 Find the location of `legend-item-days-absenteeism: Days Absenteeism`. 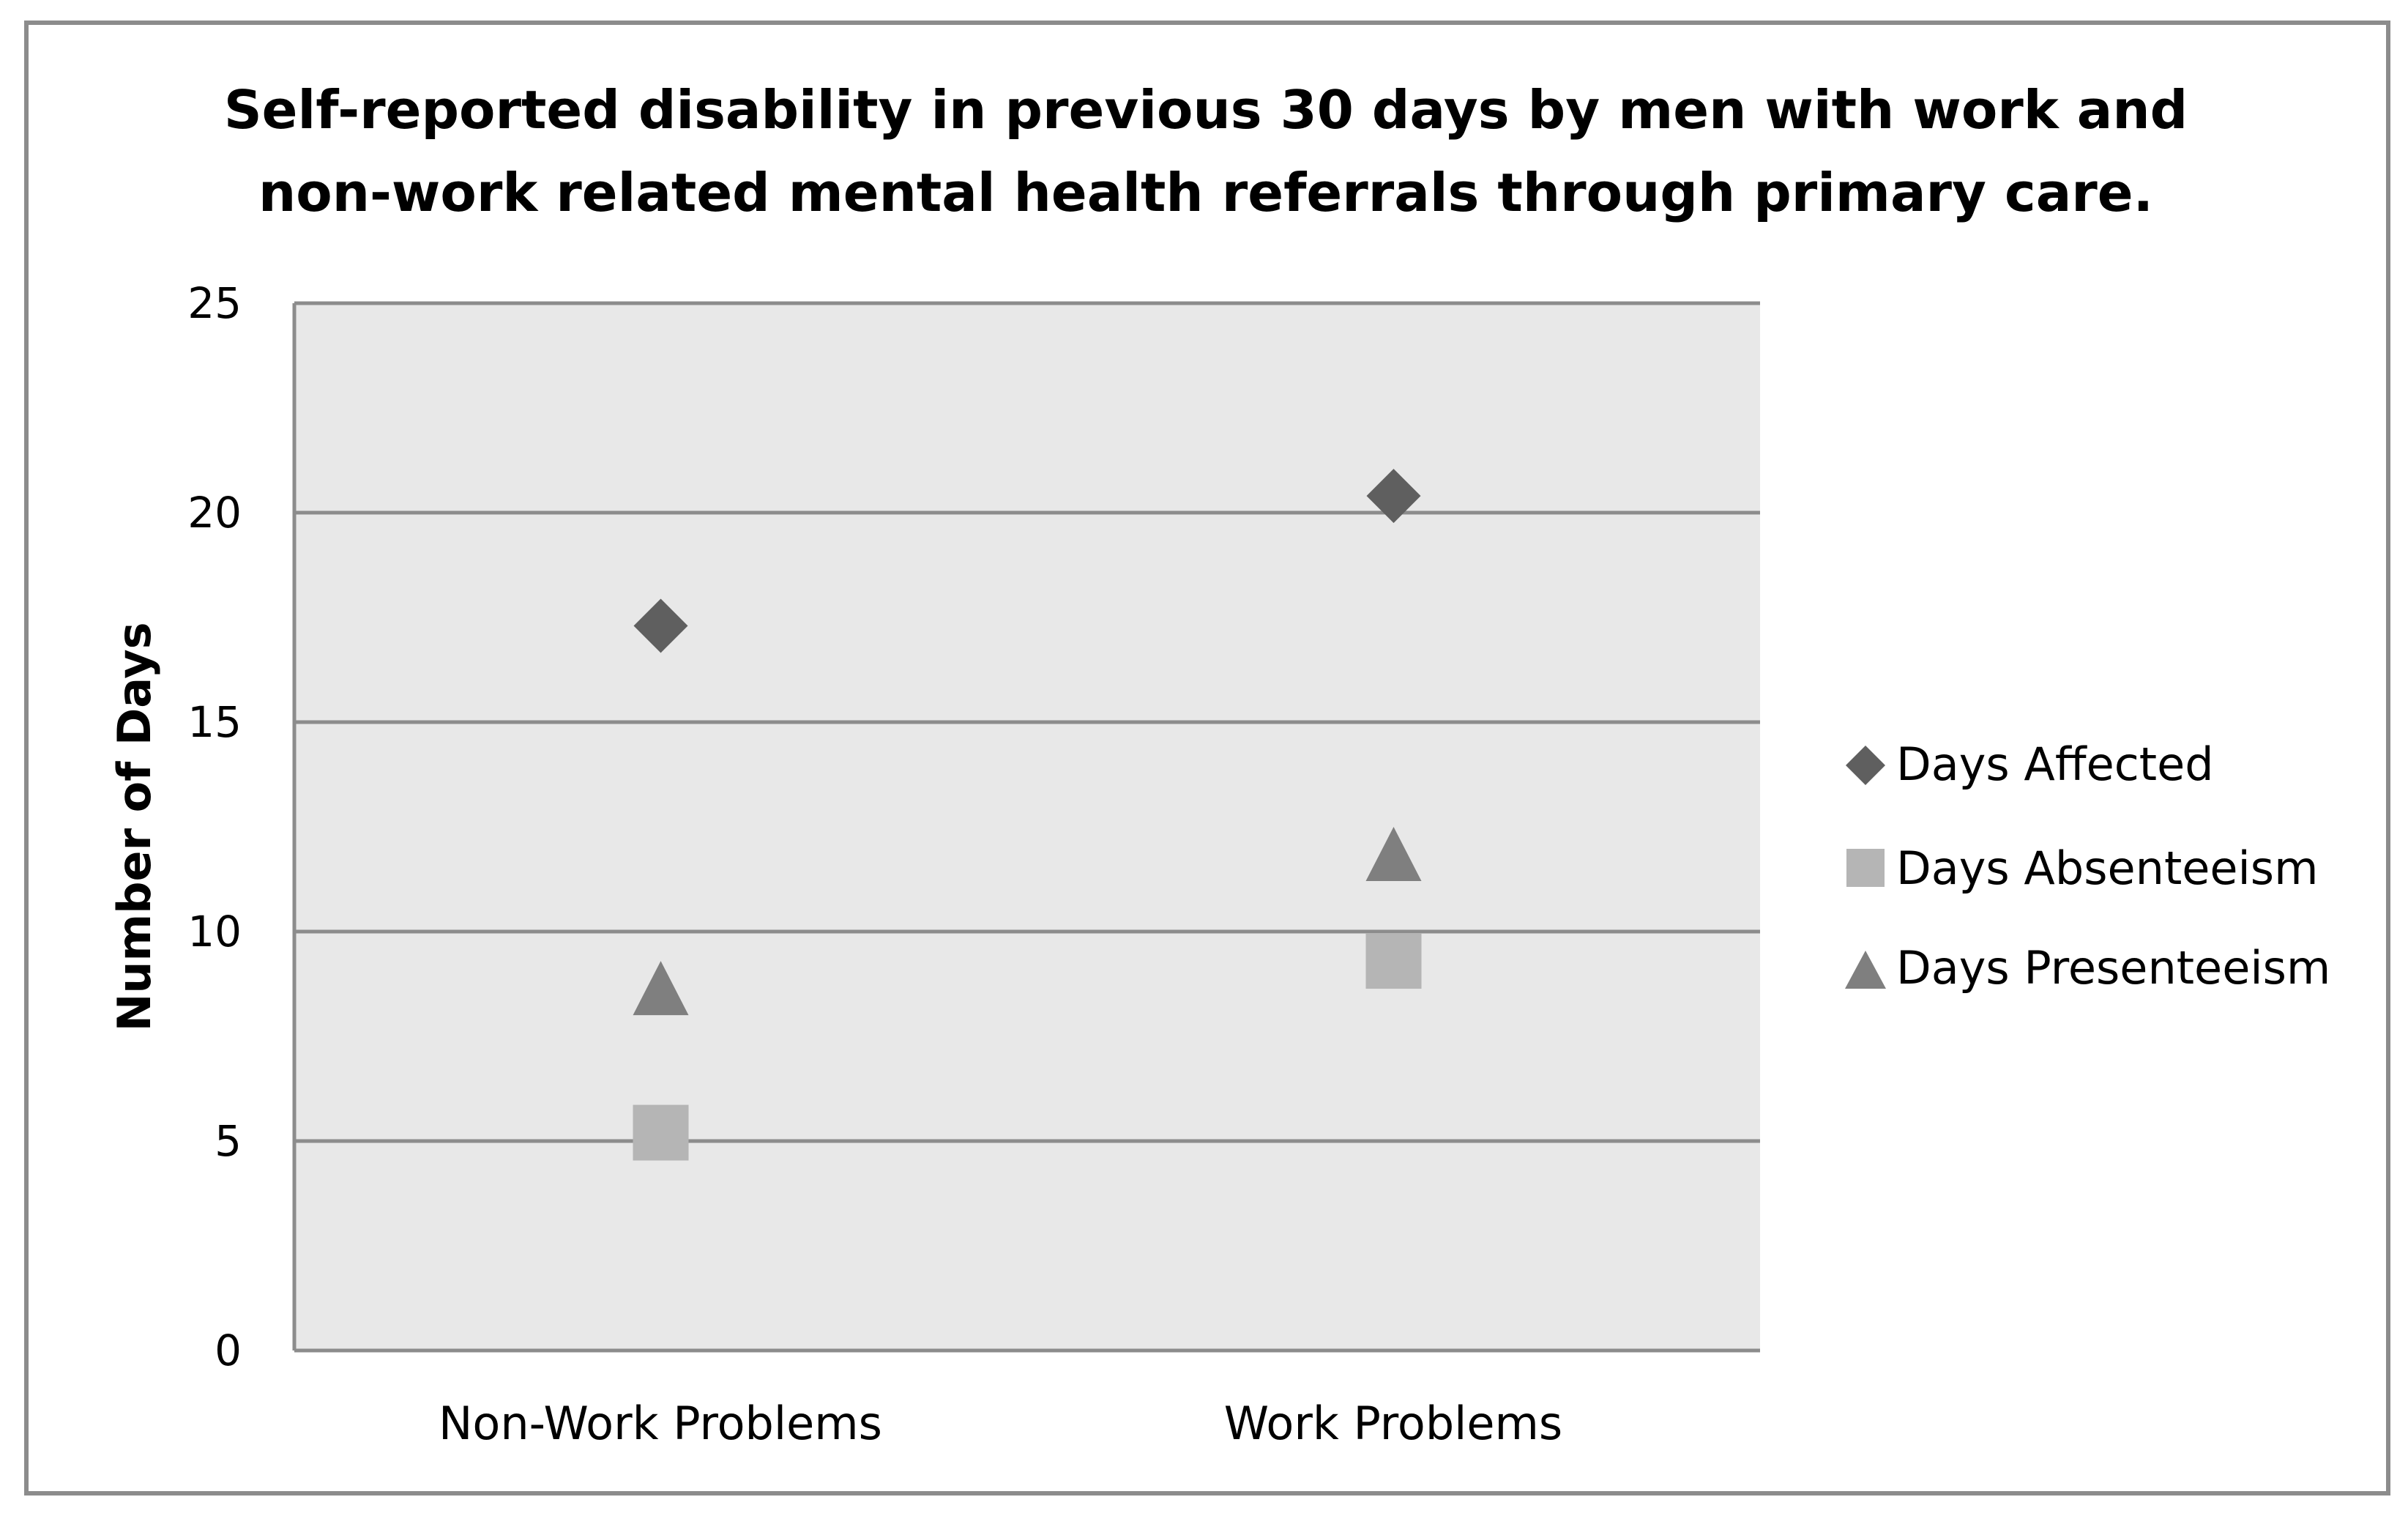

legend-item-days-absenteeism: Days Absenteeism is located at coordinates (2082, 868).